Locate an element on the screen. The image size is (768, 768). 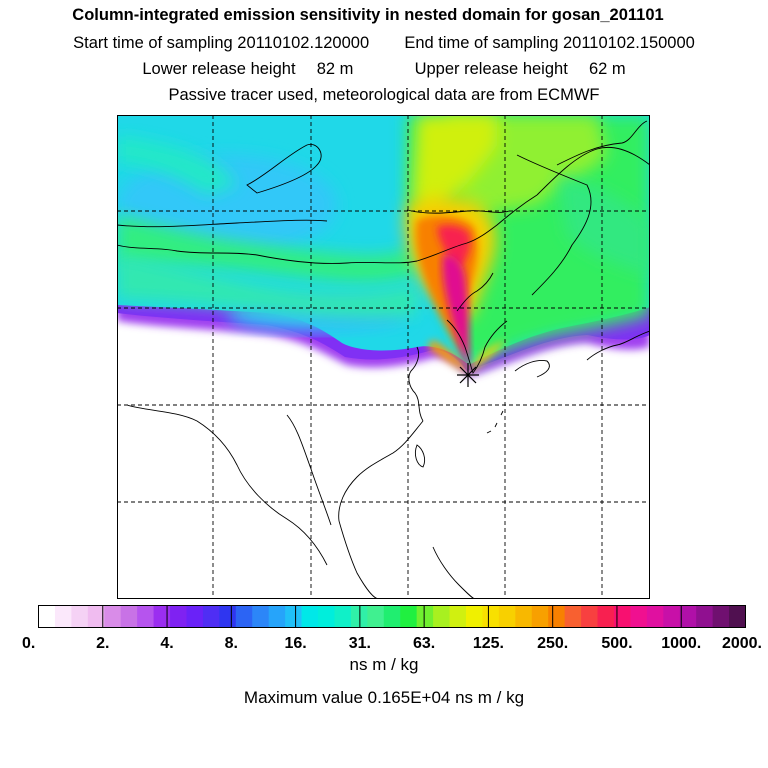
colorbar-tick-label: 31. is located at coordinates (360, 643).